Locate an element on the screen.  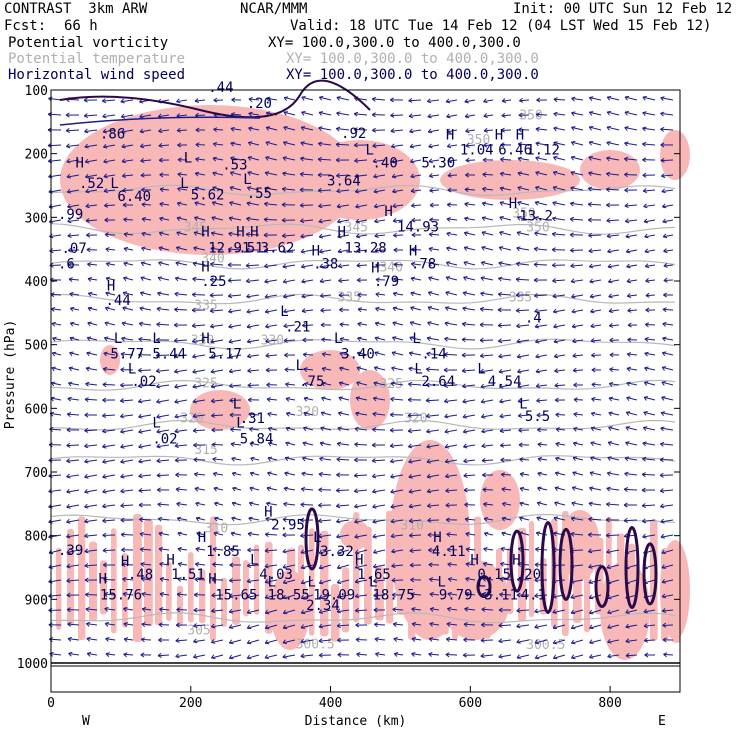
y-tick-label: 200 is located at coordinates (36, 155).